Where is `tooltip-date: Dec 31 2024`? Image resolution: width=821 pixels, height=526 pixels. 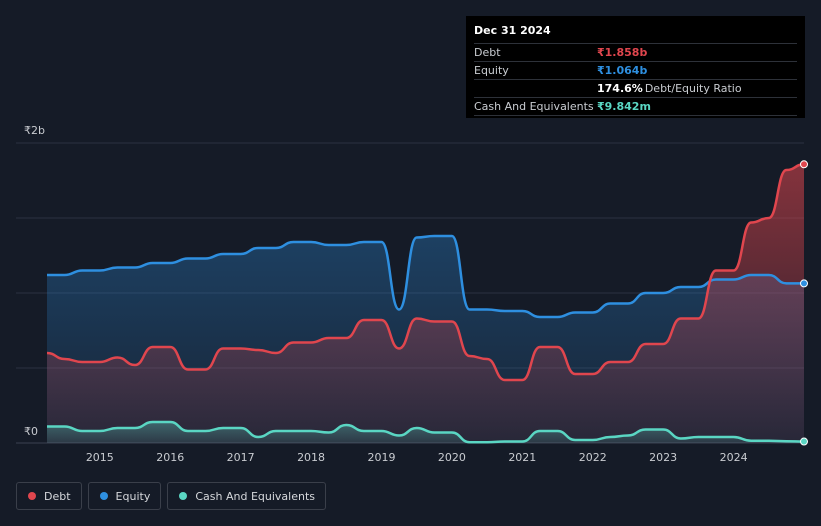
tooltip-date: Dec 31 2024 is located at coordinates (512, 30).